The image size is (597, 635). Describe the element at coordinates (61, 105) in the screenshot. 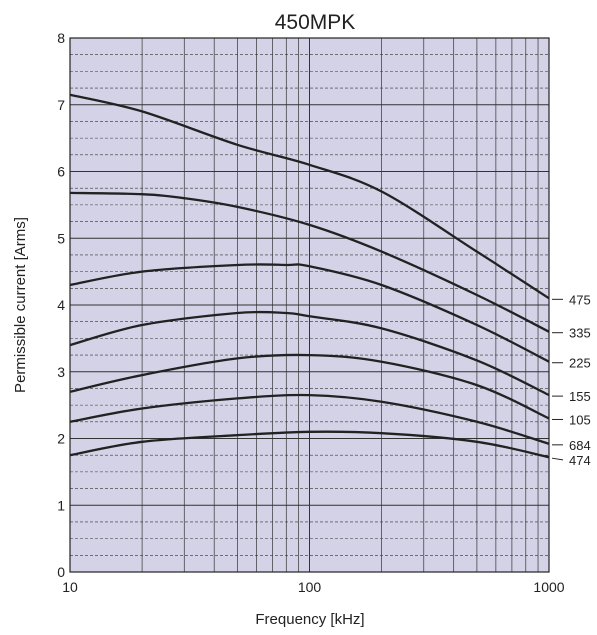

I see `y-tick-label: 7` at that location.